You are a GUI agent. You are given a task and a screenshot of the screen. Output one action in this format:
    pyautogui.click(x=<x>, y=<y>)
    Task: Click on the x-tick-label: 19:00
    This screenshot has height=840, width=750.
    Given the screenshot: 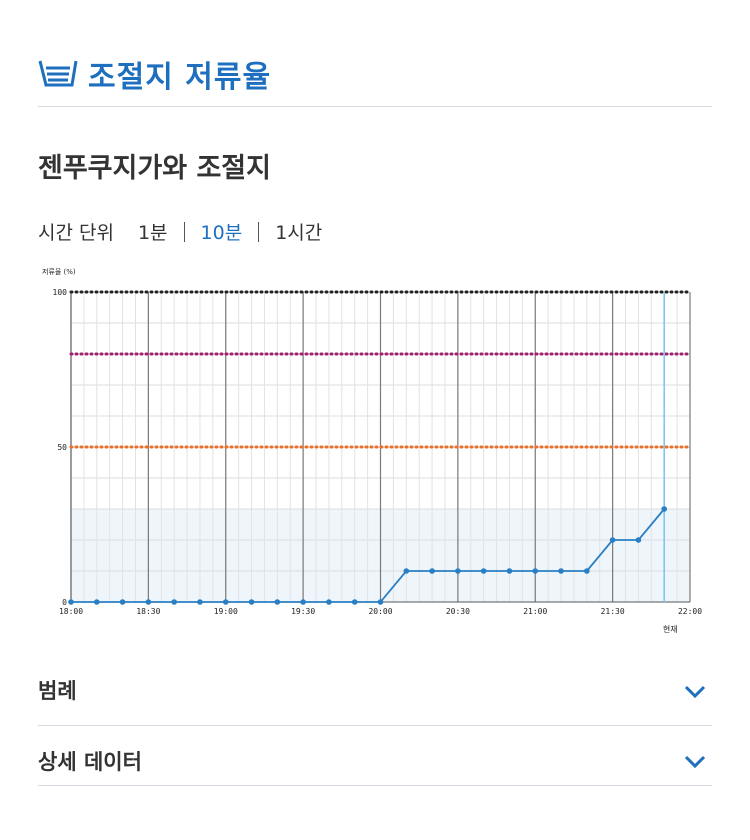 What is the action you would take?
    pyautogui.click(x=226, y=611)
    